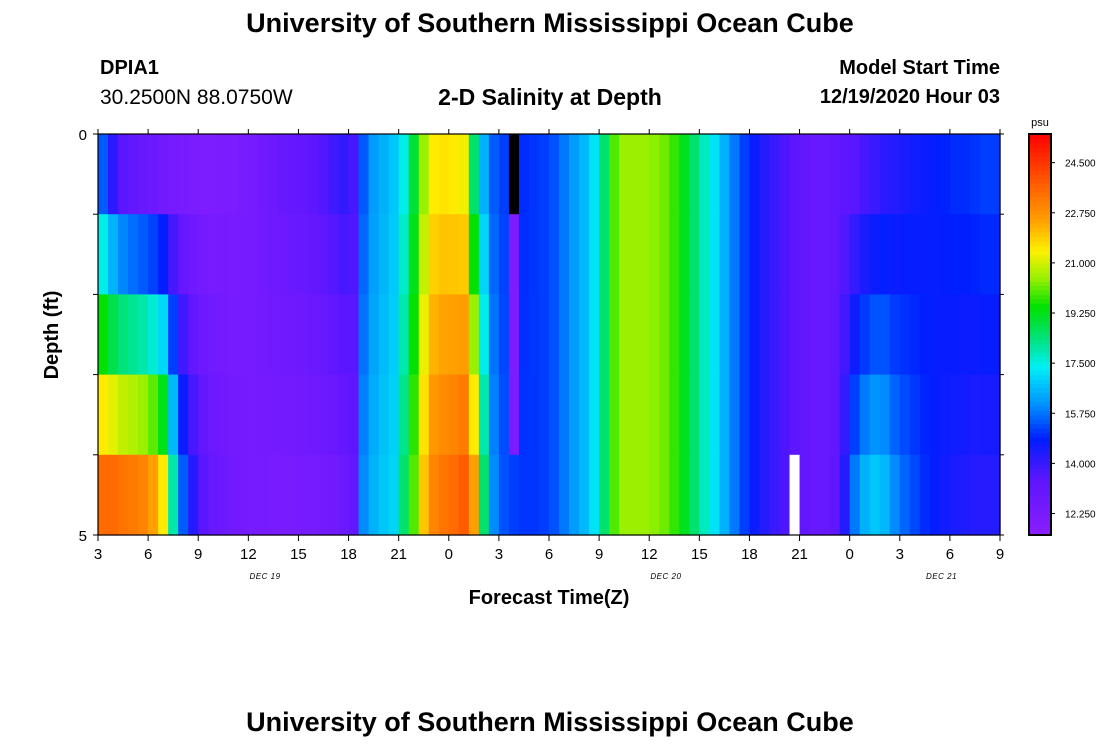 The width and height of the screenshot is (1100, 750). I want to click on date-label: DEC 20, so click(665, 576).